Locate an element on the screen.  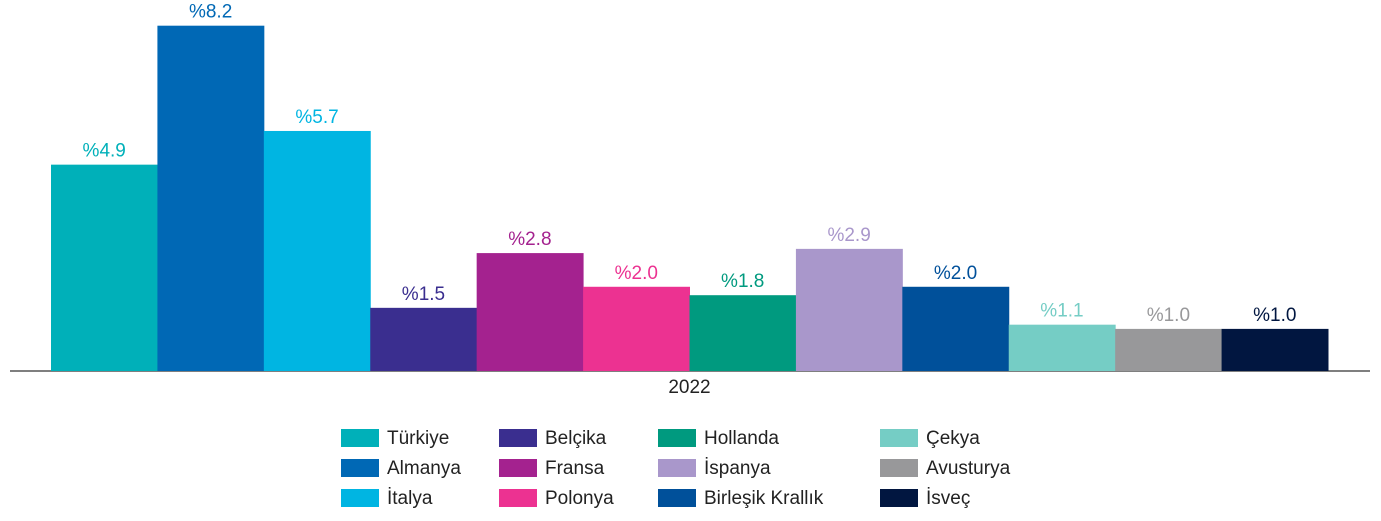
data-label: %1.5 is located at coordinates (423, 294).